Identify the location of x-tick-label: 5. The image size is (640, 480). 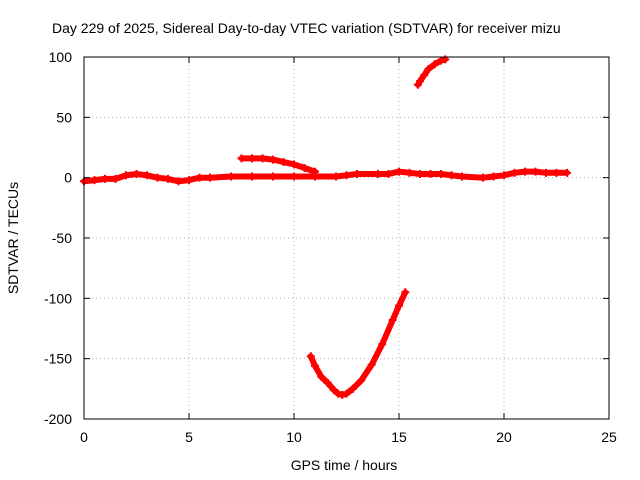
(189, 437).